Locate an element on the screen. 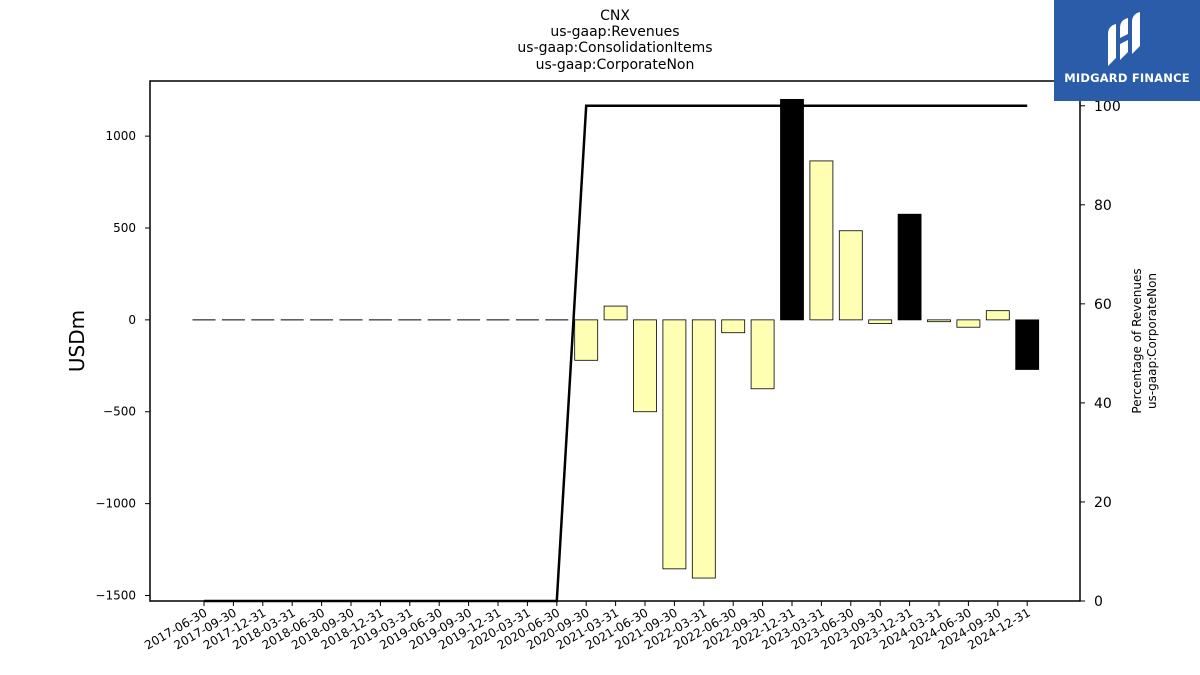 The image size is (1200, 675). y-tick-label: −500 is located at coordinates (119, 412).